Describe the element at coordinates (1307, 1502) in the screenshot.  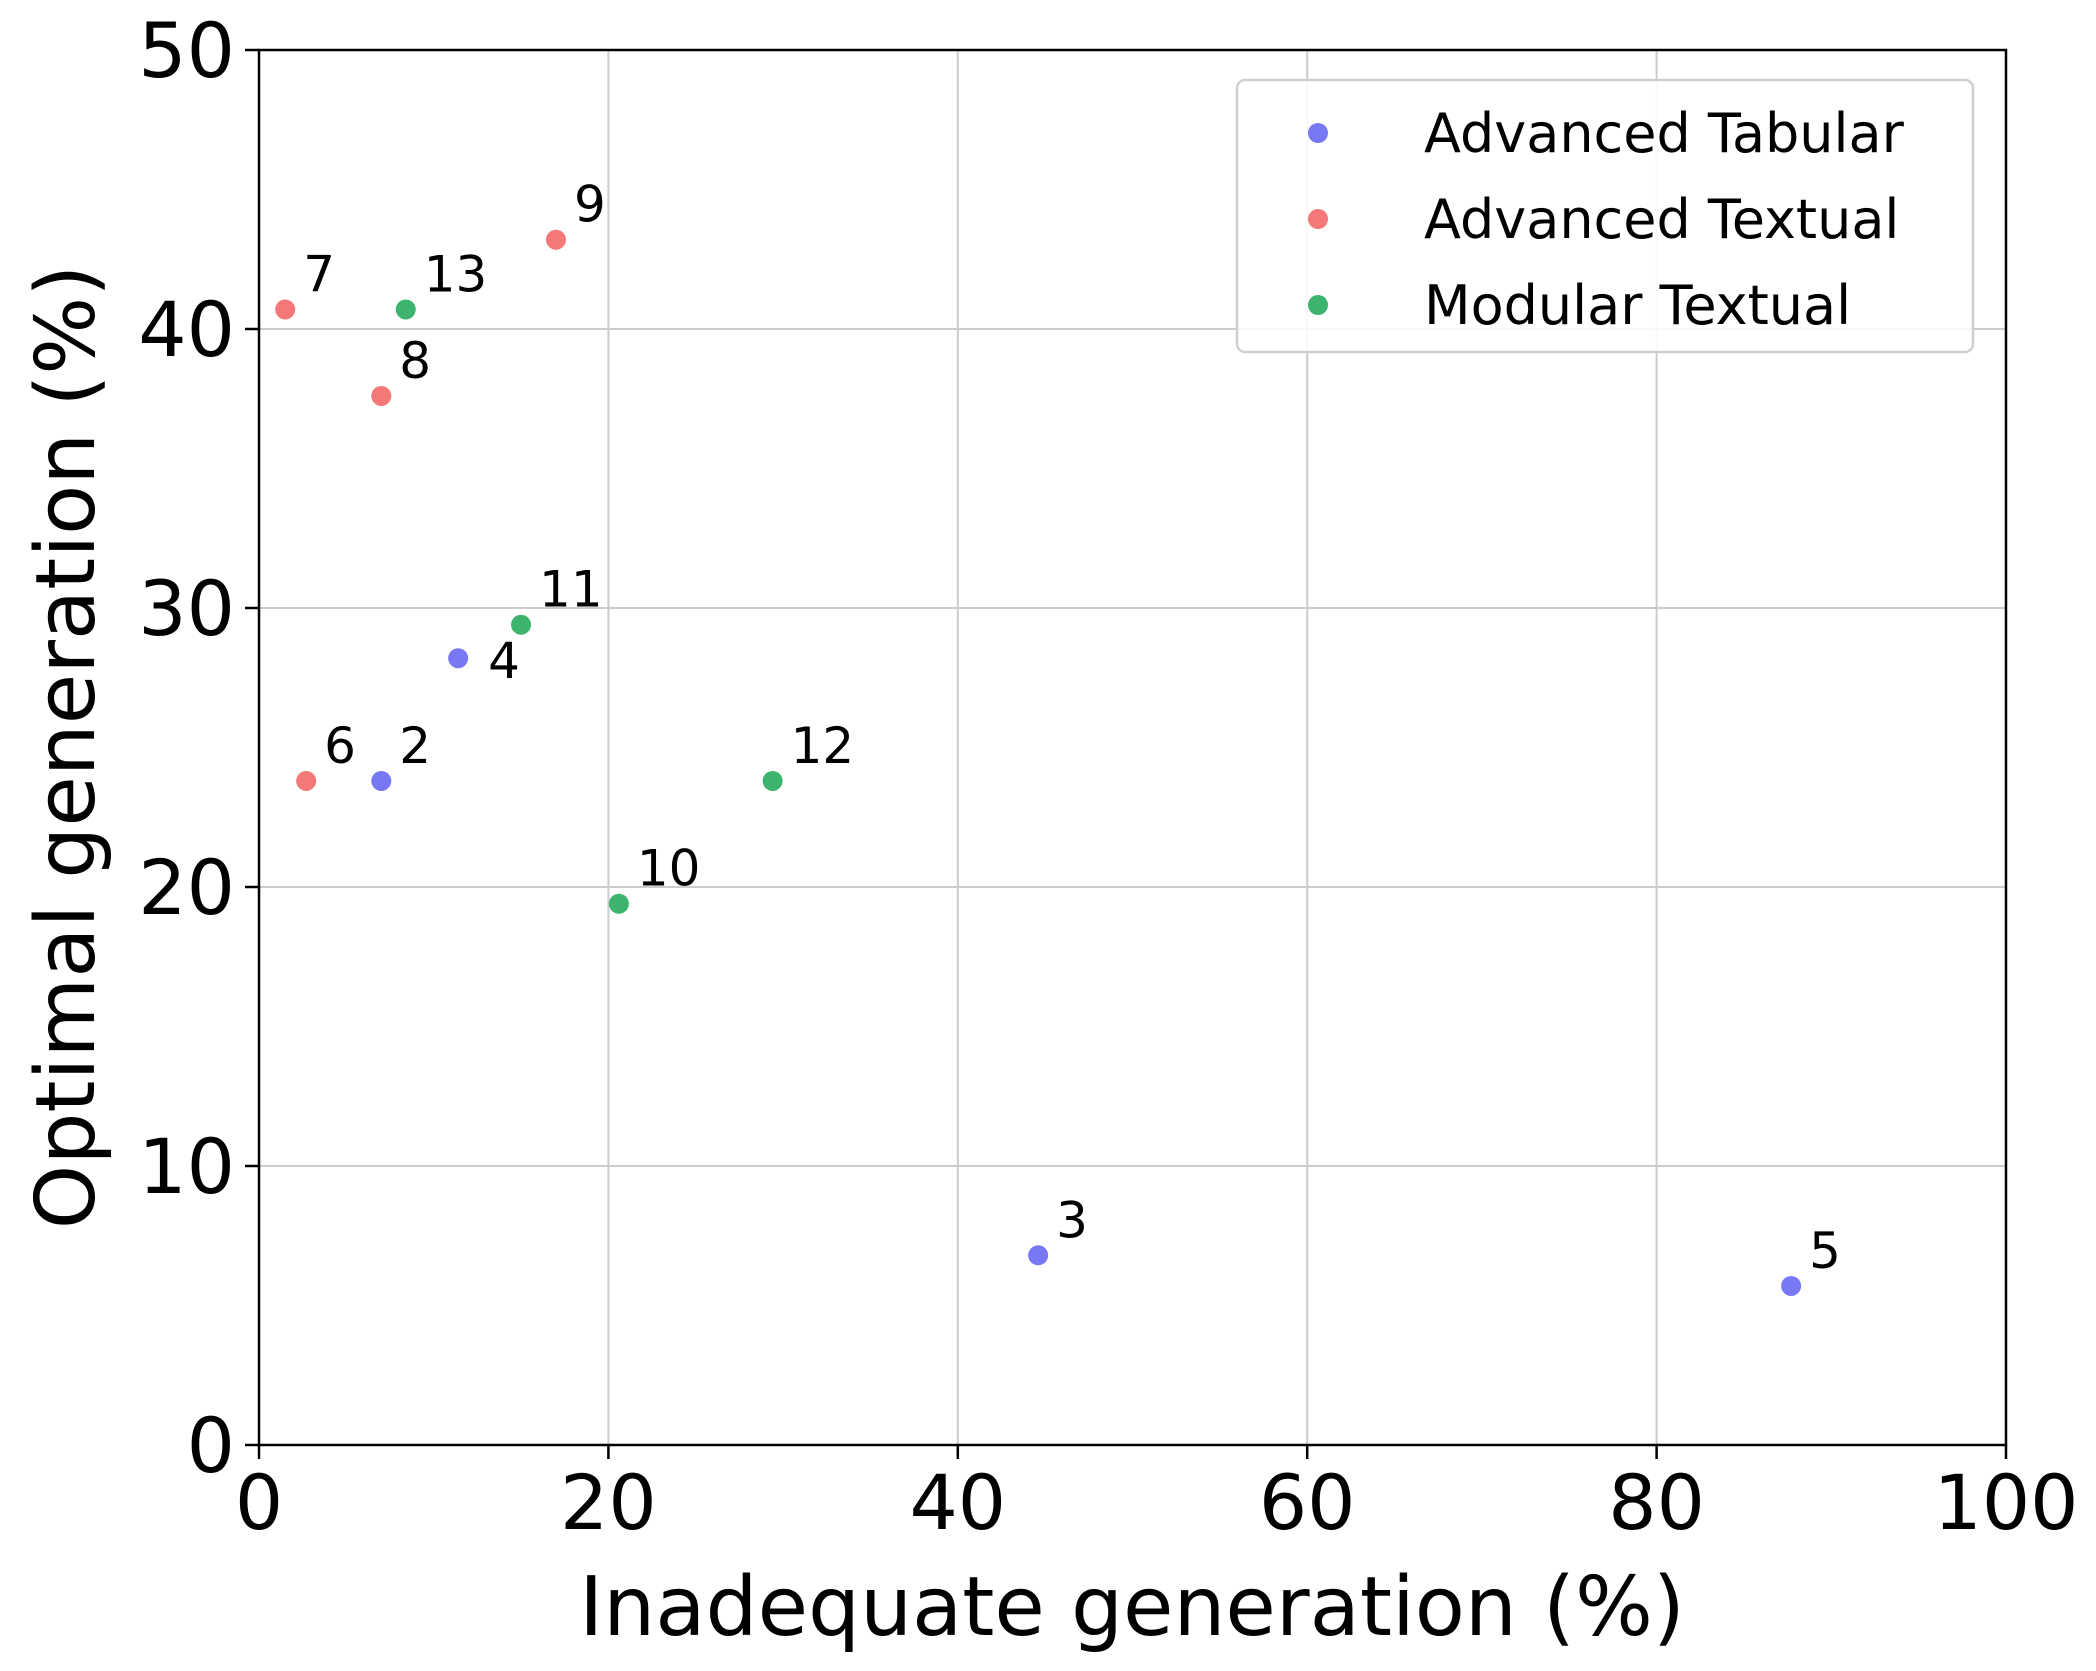
I see `x-tick-label: 60` at that location.